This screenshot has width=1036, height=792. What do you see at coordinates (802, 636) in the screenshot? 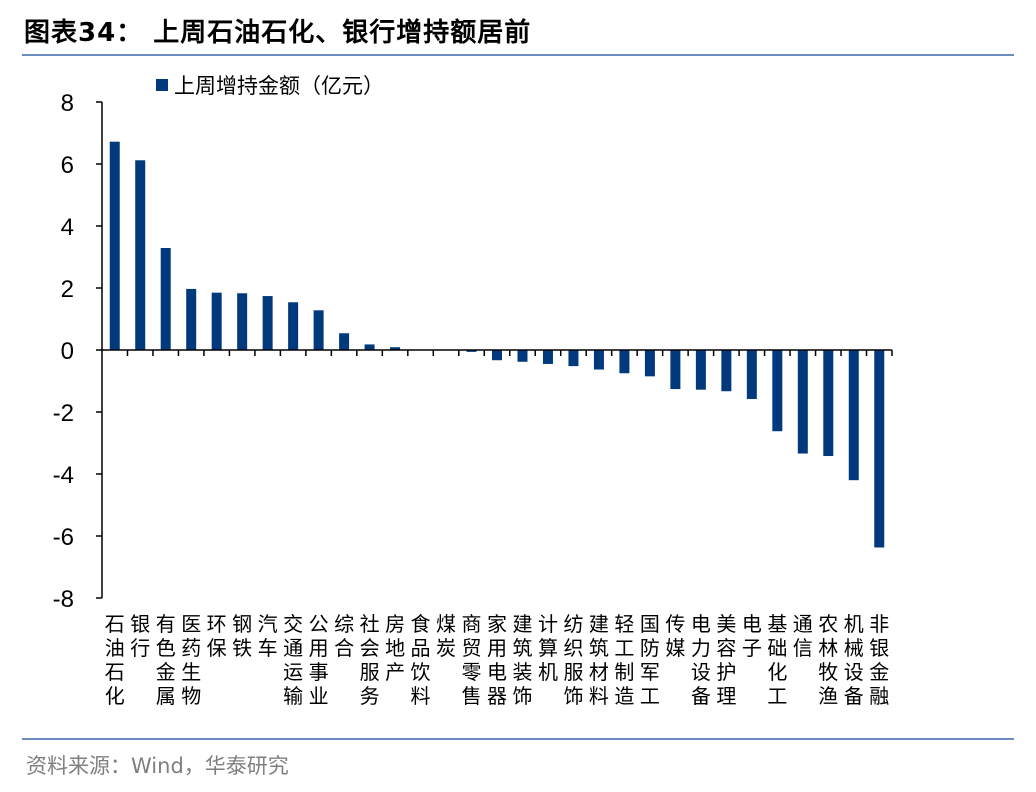
I see `x-category-label: 通信` at bounding box center [802, 636].